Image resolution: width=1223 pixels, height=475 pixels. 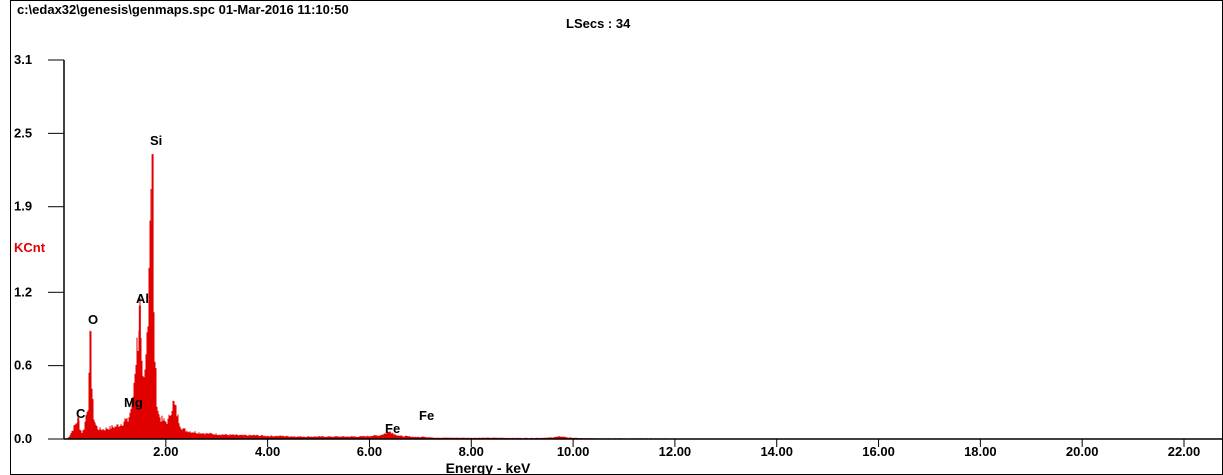 What do you see at coordinates (133, 402) in the screenshot?
I see `peak-label-mg: Mg` at bounding box center [133, 402].